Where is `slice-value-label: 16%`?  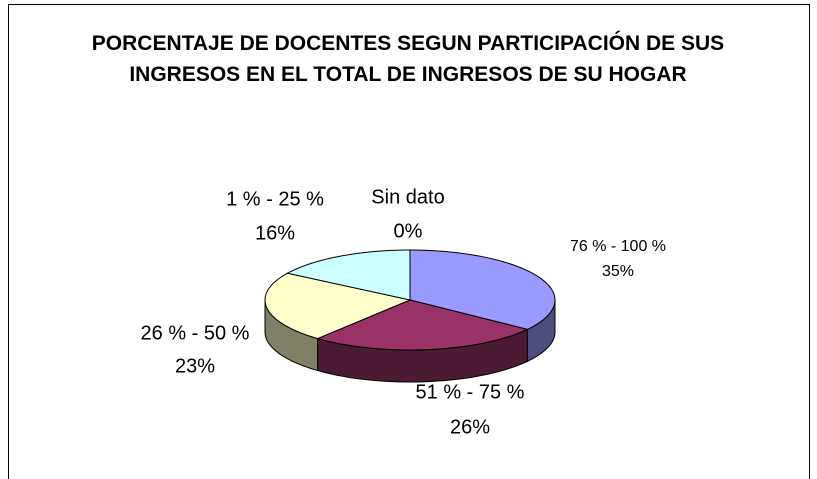
slice-value-label: 16% is located at coordinates (275, 233).